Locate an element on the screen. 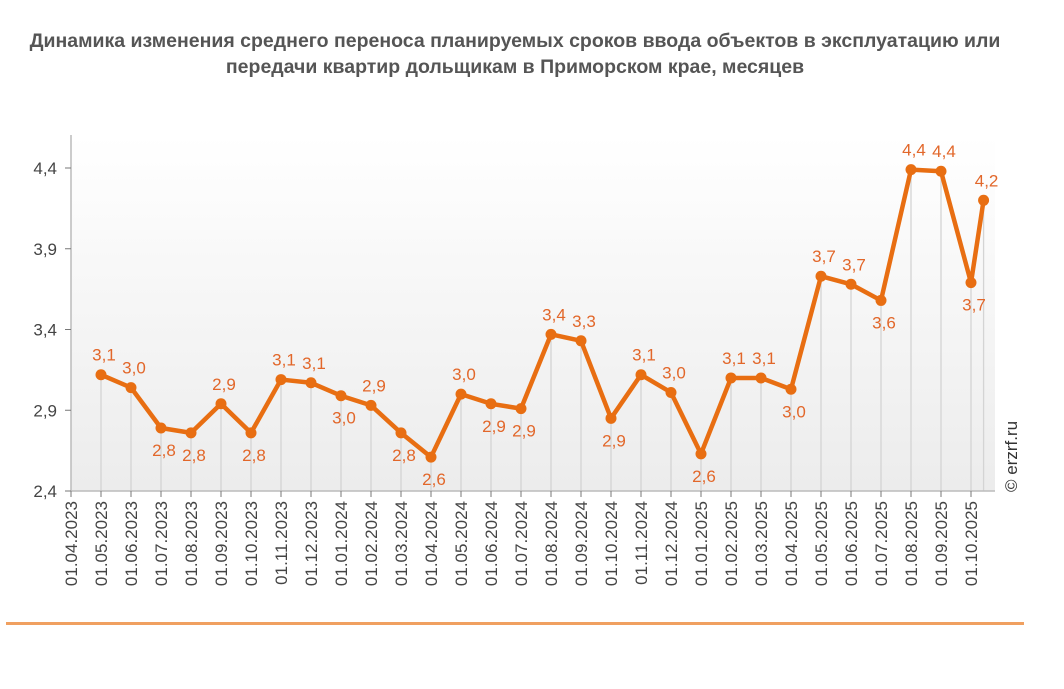 The height and width of the screenshot is (689, 1064). data-label: 3,4 is located at coordinates (554, 314).